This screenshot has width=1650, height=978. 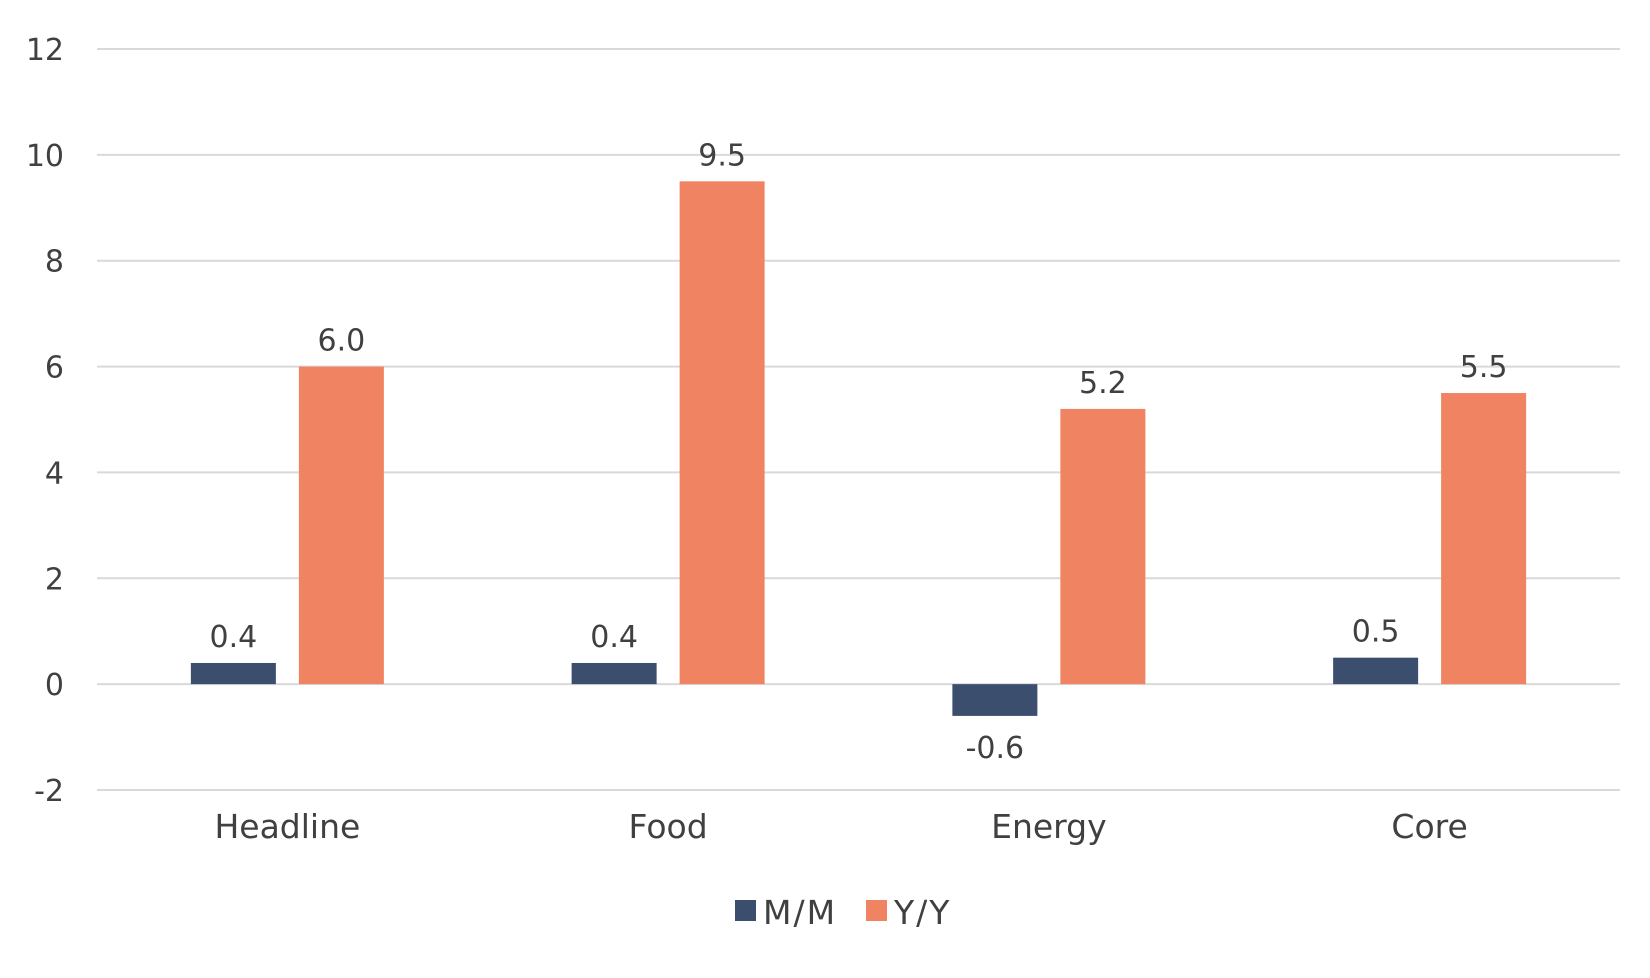 What do you see at coordinates (1429, 826) in the screenshot?
I see `x-category-label: Core` at bounding box center [1429, 826].